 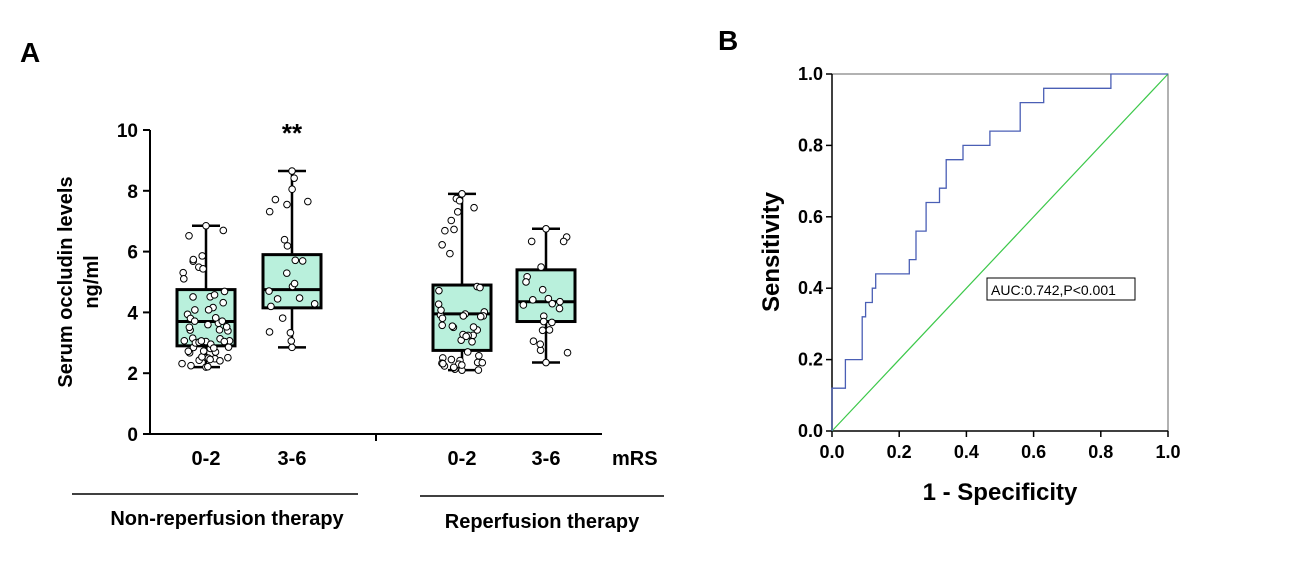 What do you see at coordinates (133, 283) in the screenshot?
I see `panel-a-y-ticks: 0 2 4 6 8 10` at bounding box center [133, 283].